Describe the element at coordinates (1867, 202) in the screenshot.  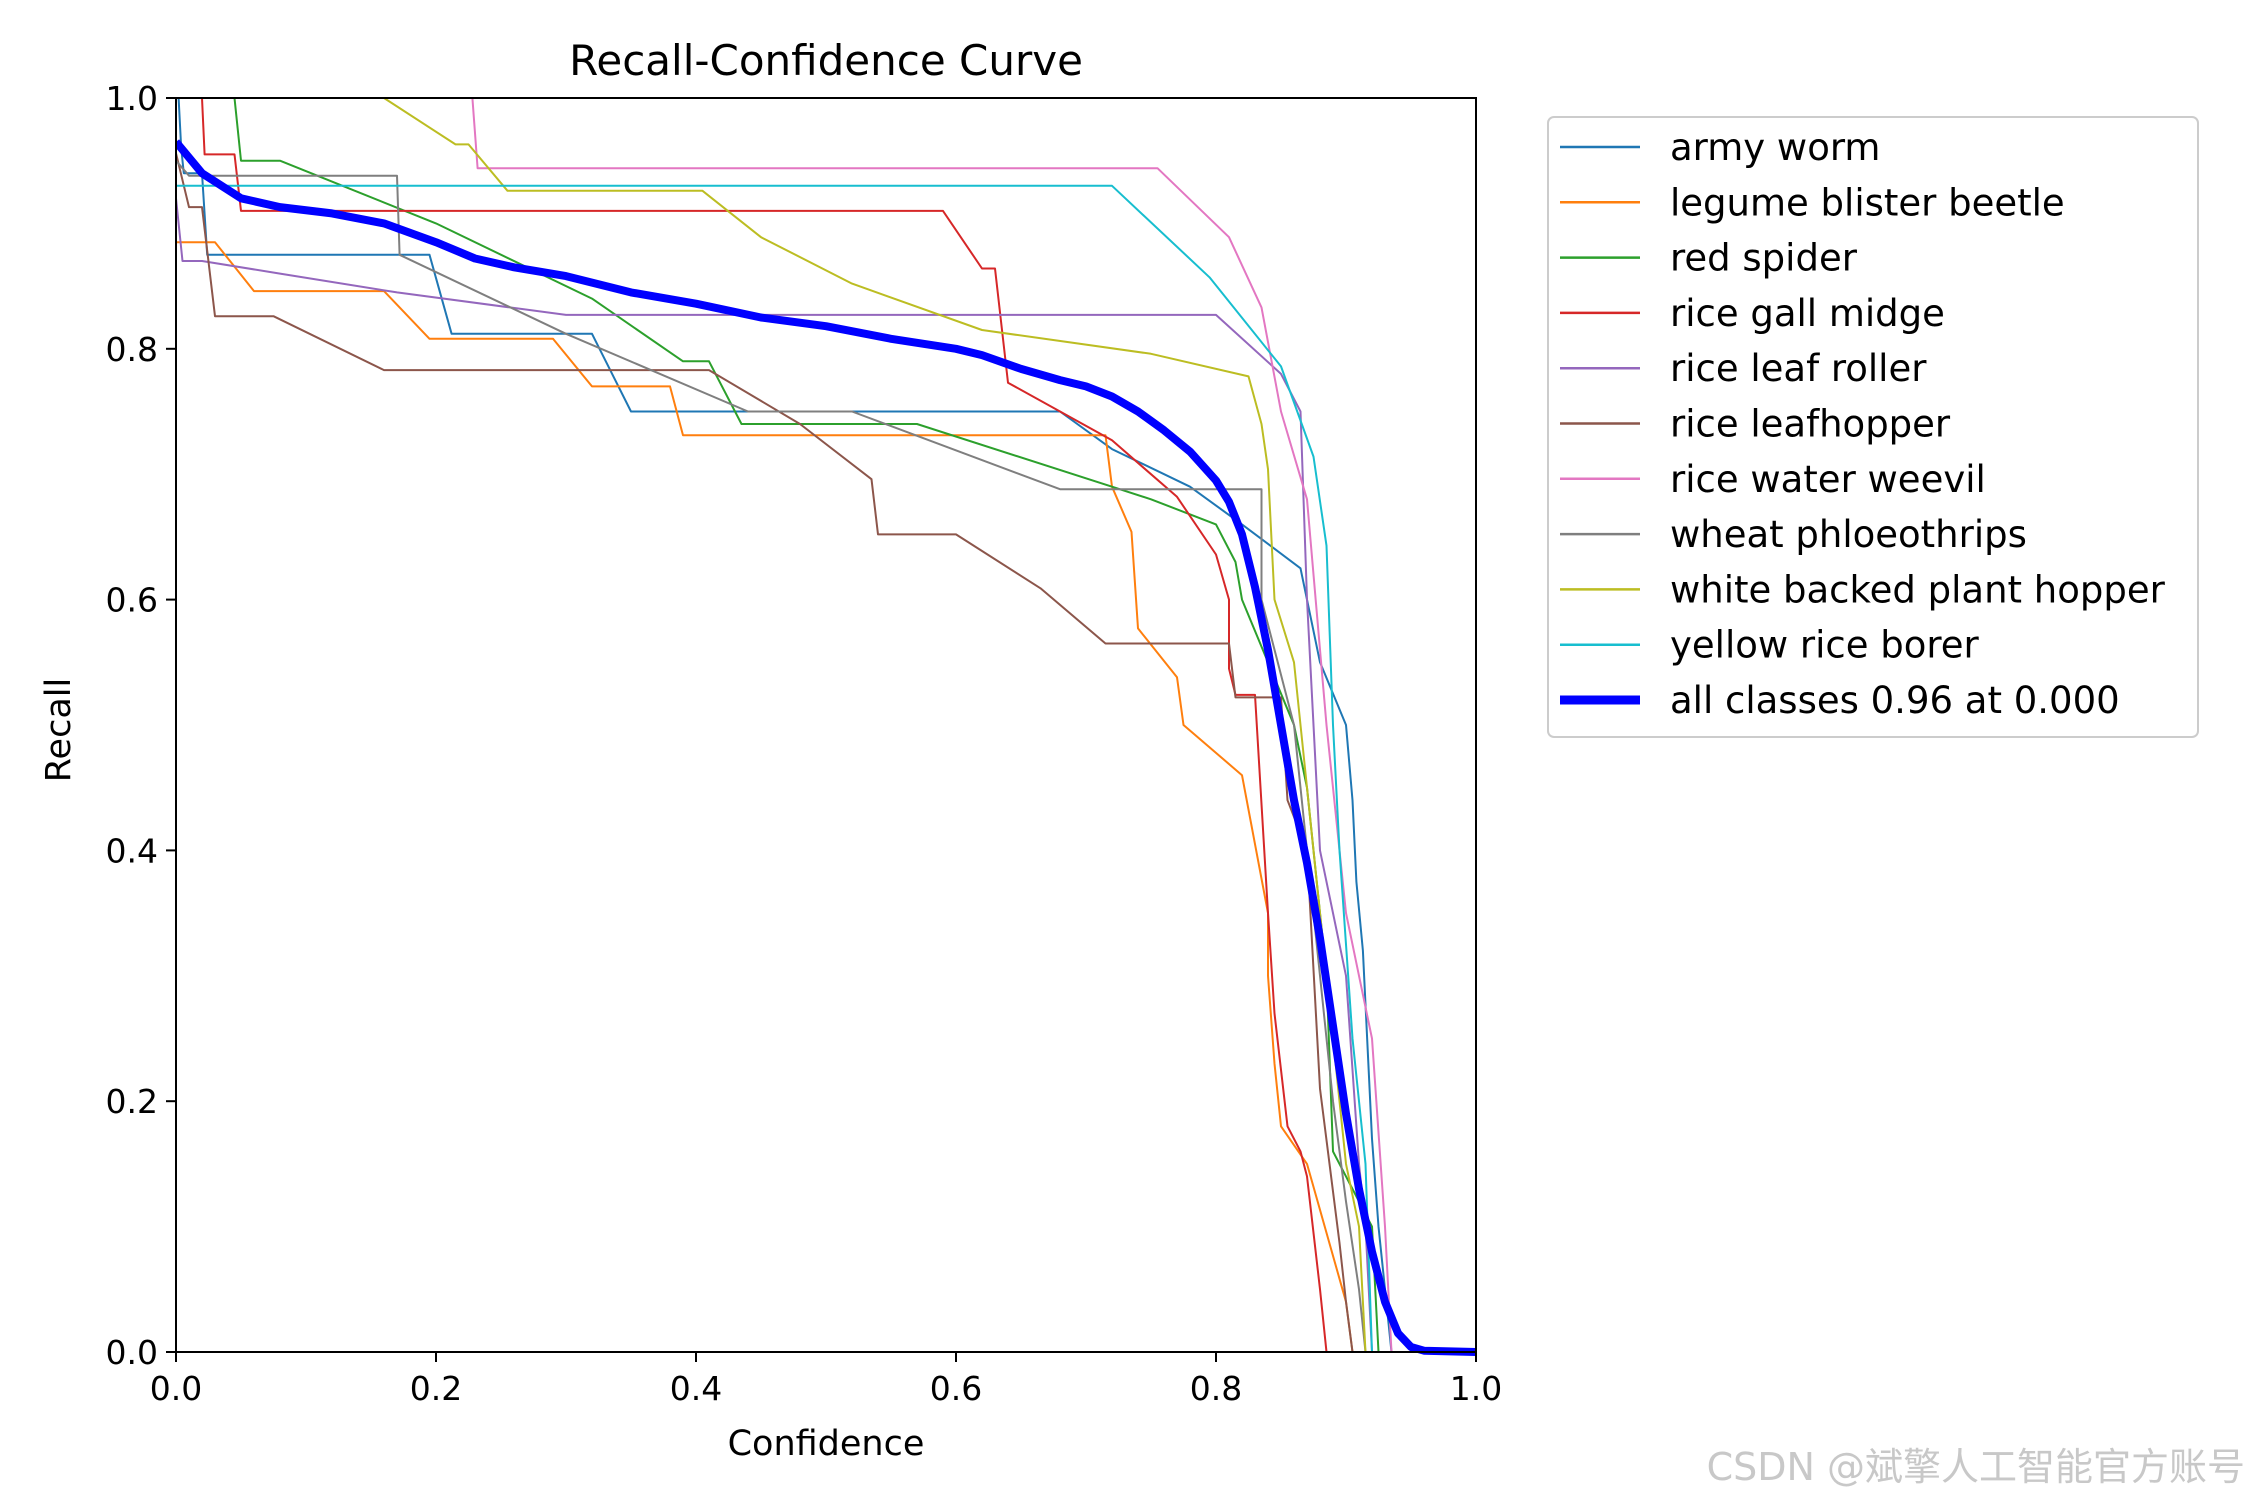
I see `legend-label: legume blister beetle` at that location.